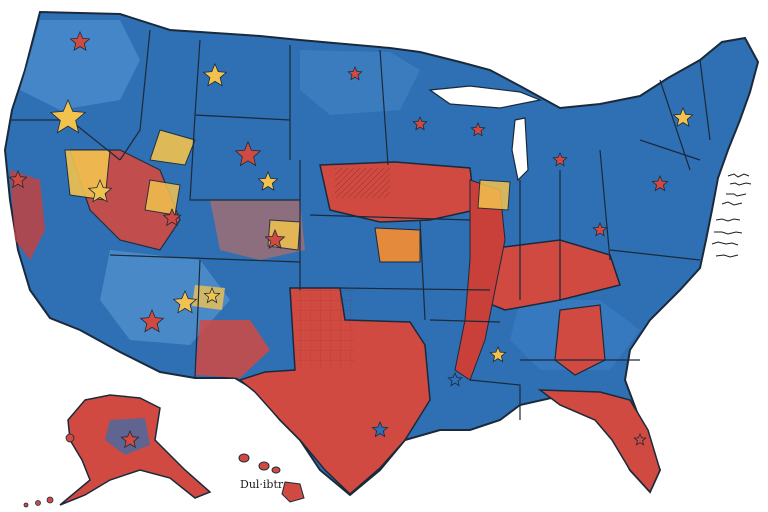 This screenshot has height=512, width=768. I want to click on lake-michigan, so click(520, 149).